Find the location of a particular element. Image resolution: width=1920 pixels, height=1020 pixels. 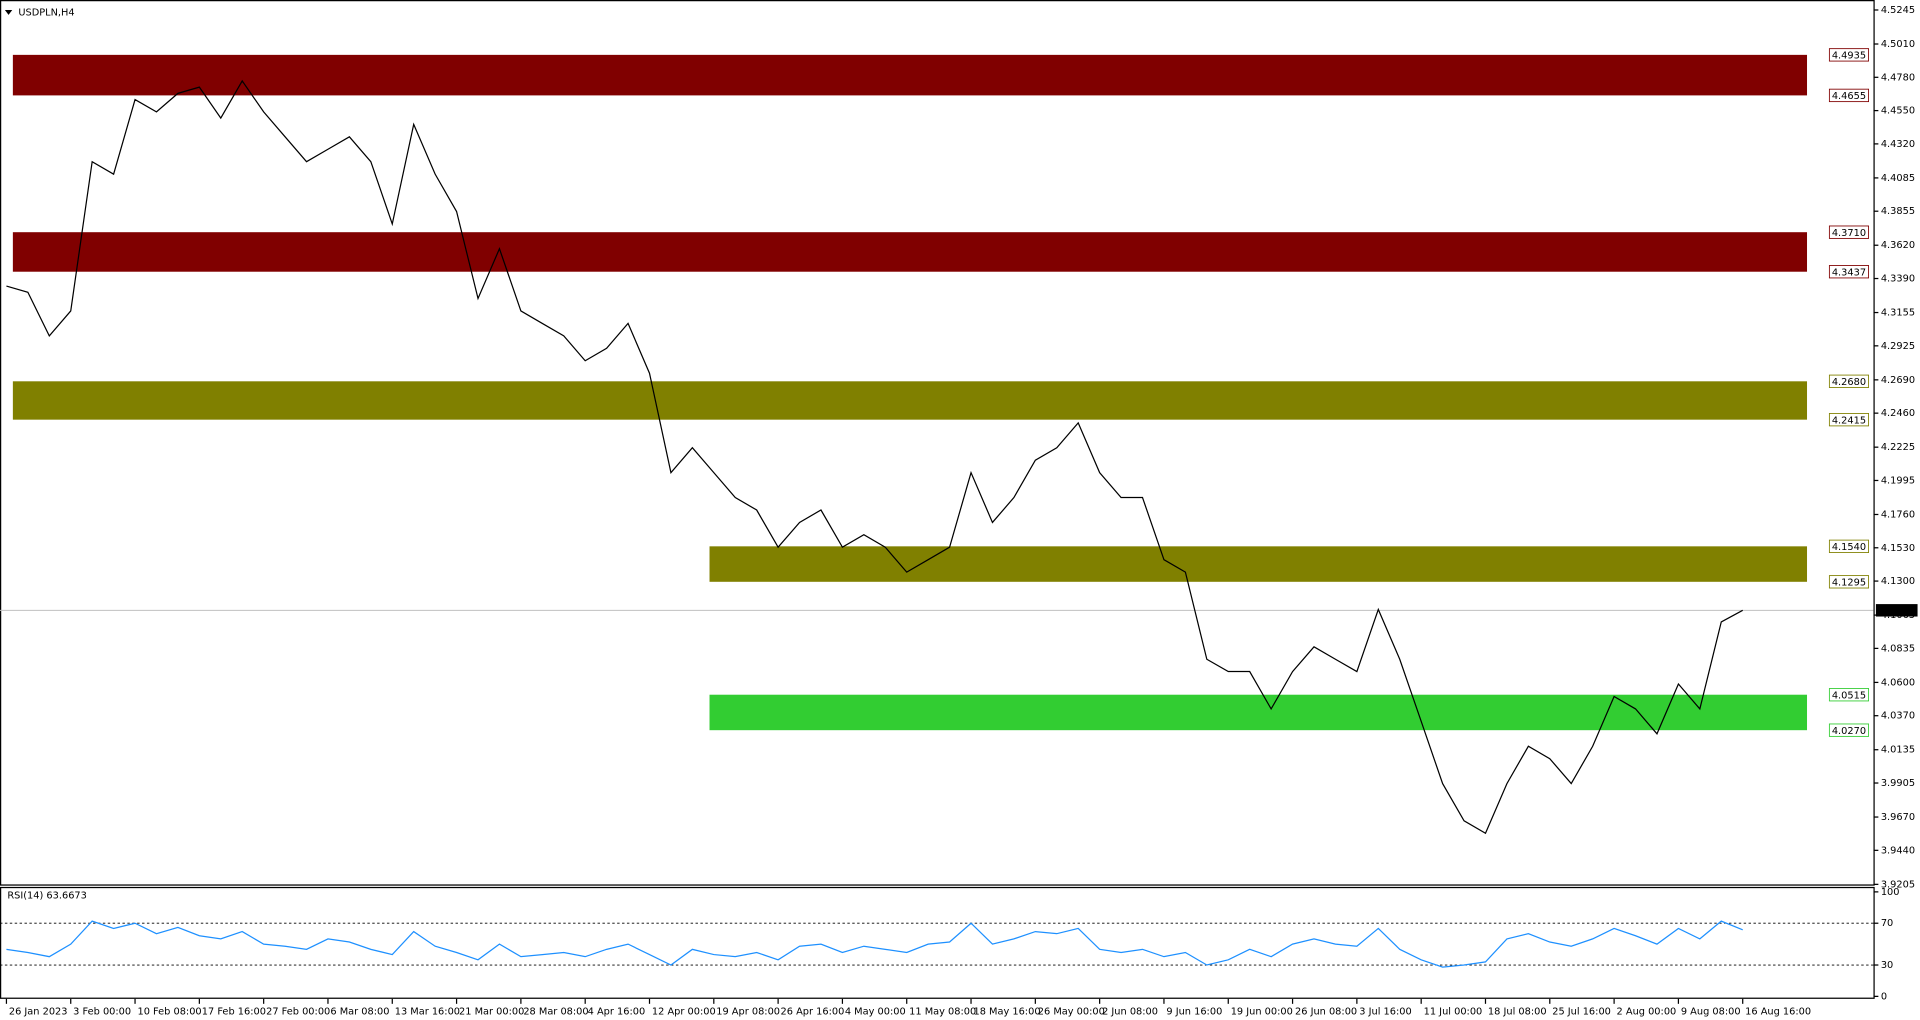

y-tick-label: 4.1300 is located at coordinates (1898, 581).